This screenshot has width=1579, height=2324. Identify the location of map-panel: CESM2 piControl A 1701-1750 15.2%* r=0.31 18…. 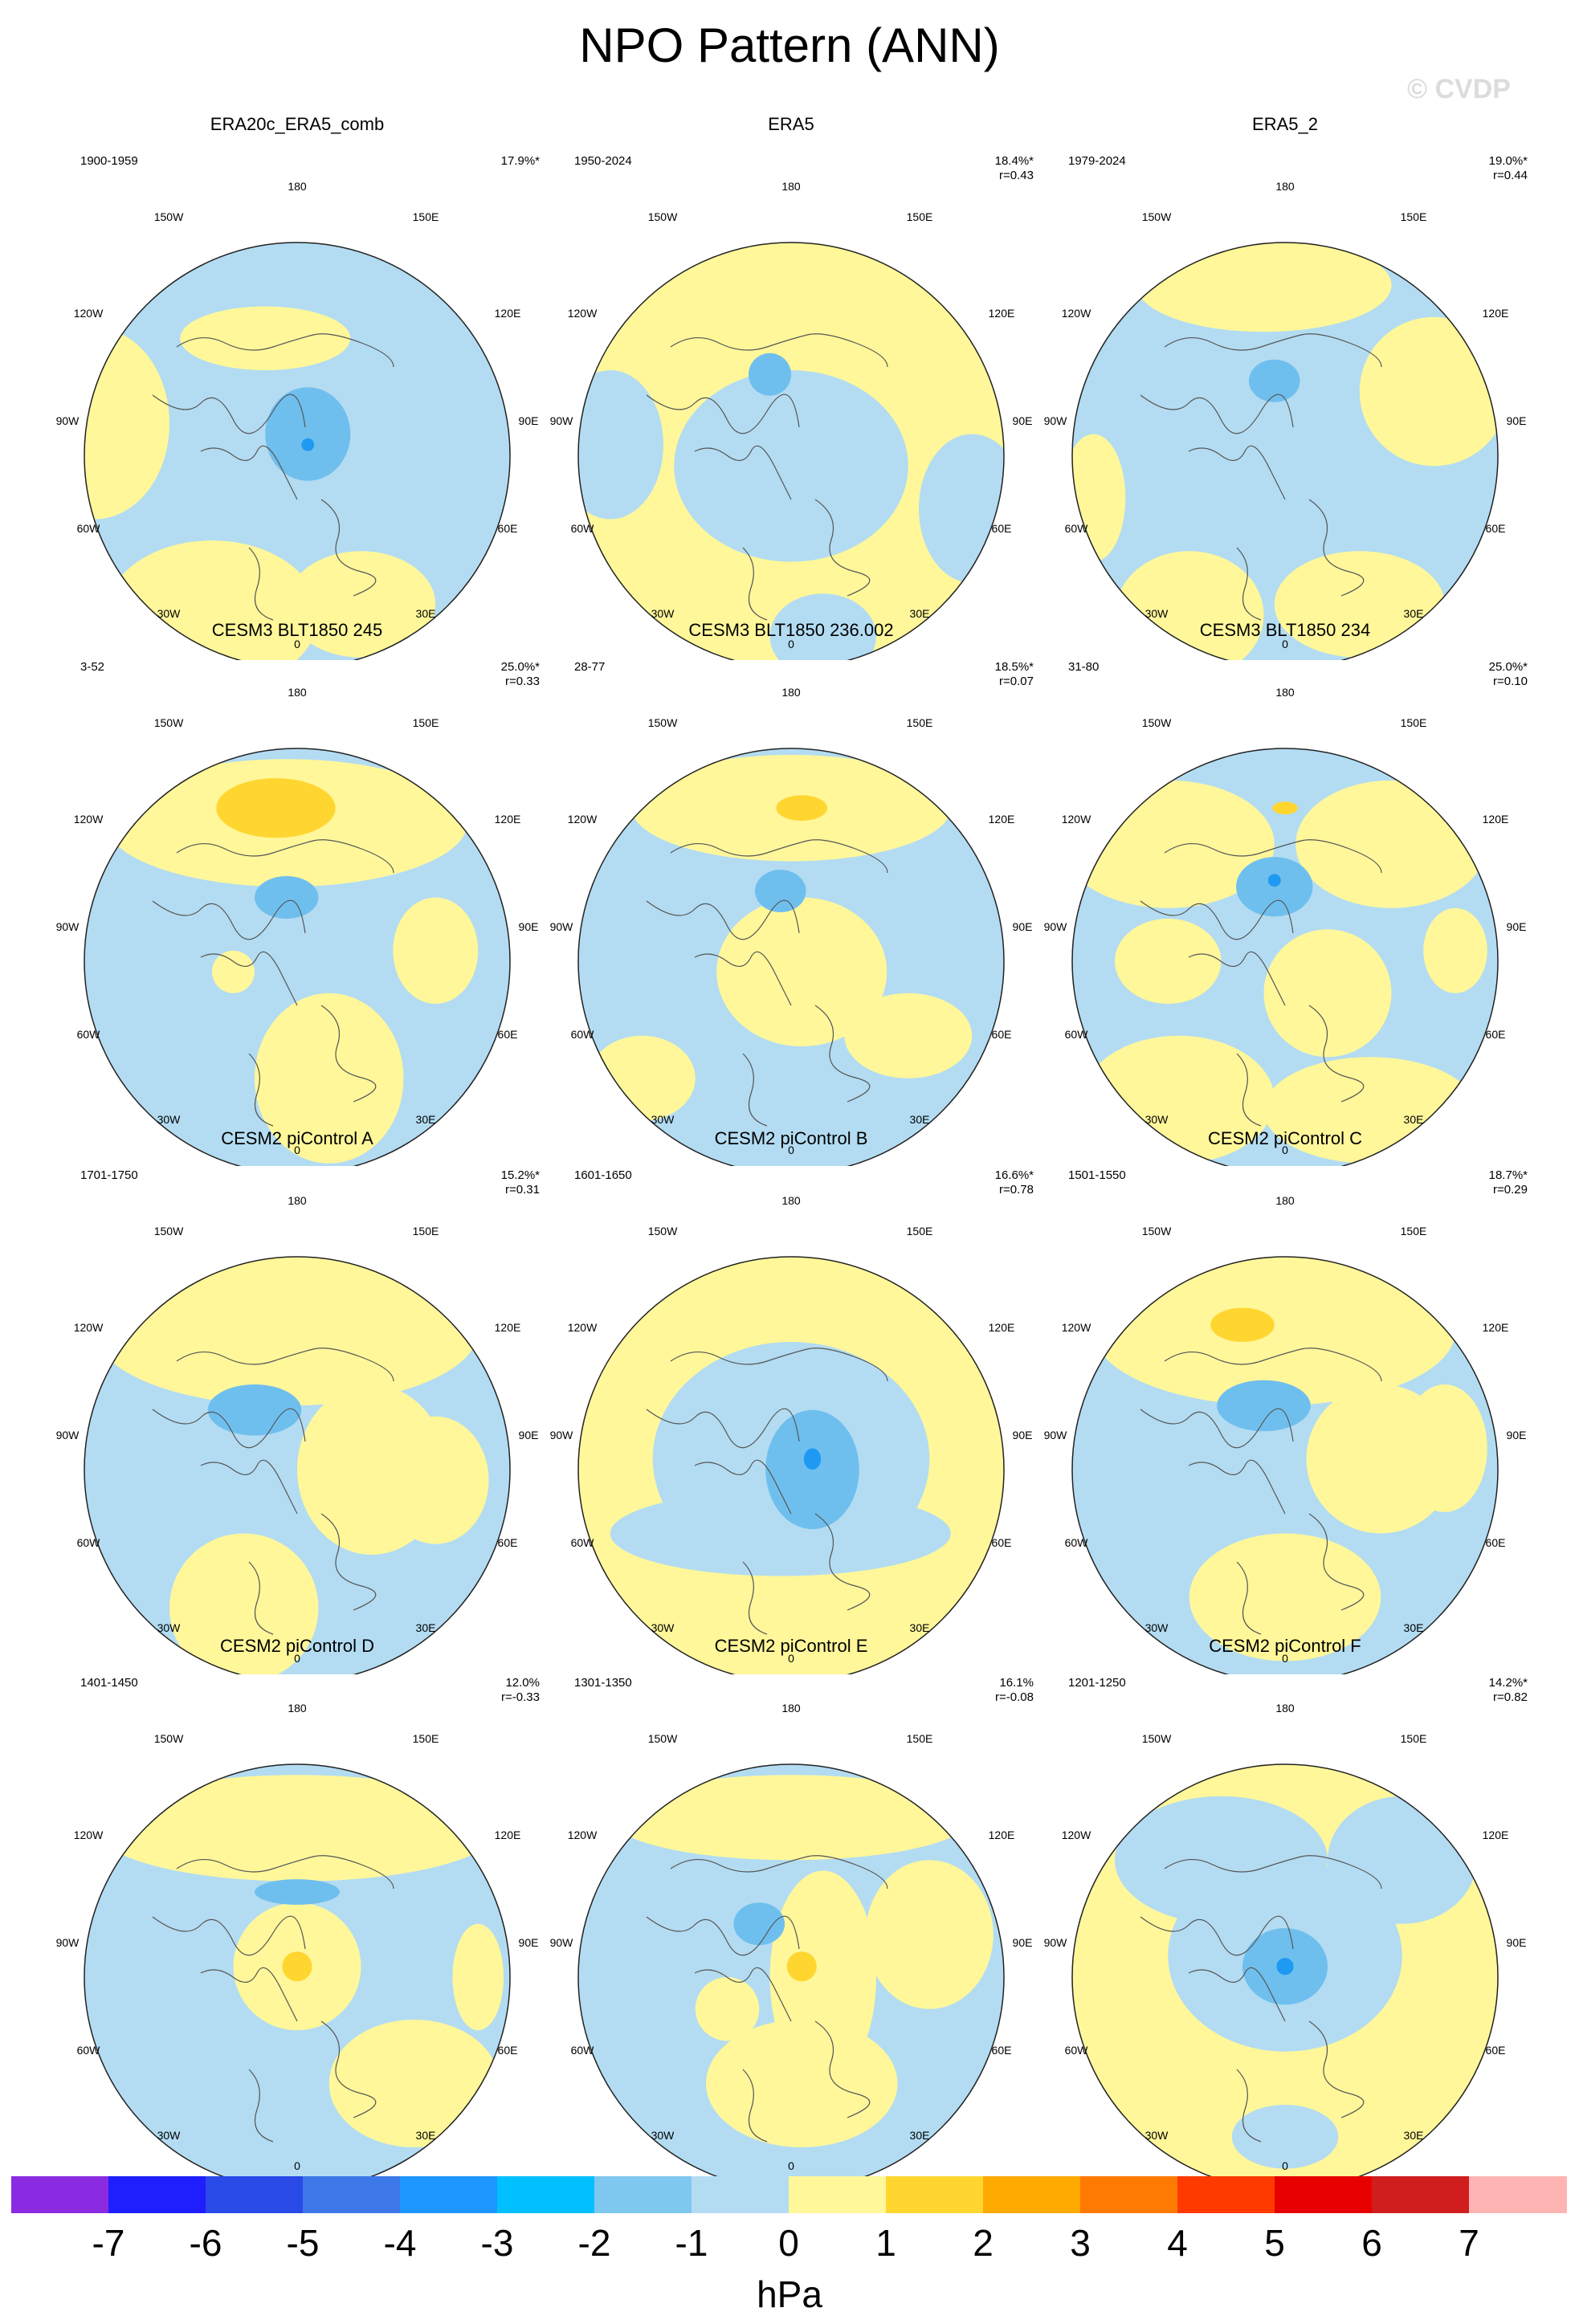
(298, 1401).